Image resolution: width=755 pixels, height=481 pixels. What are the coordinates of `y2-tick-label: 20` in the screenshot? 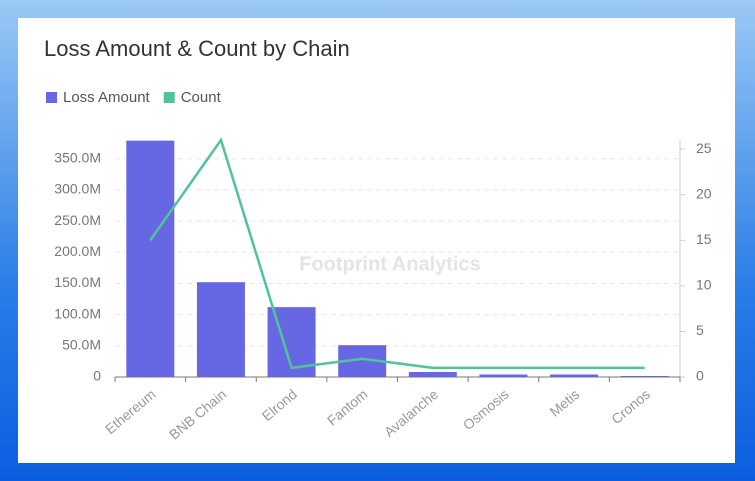 It's located at (704, 193).